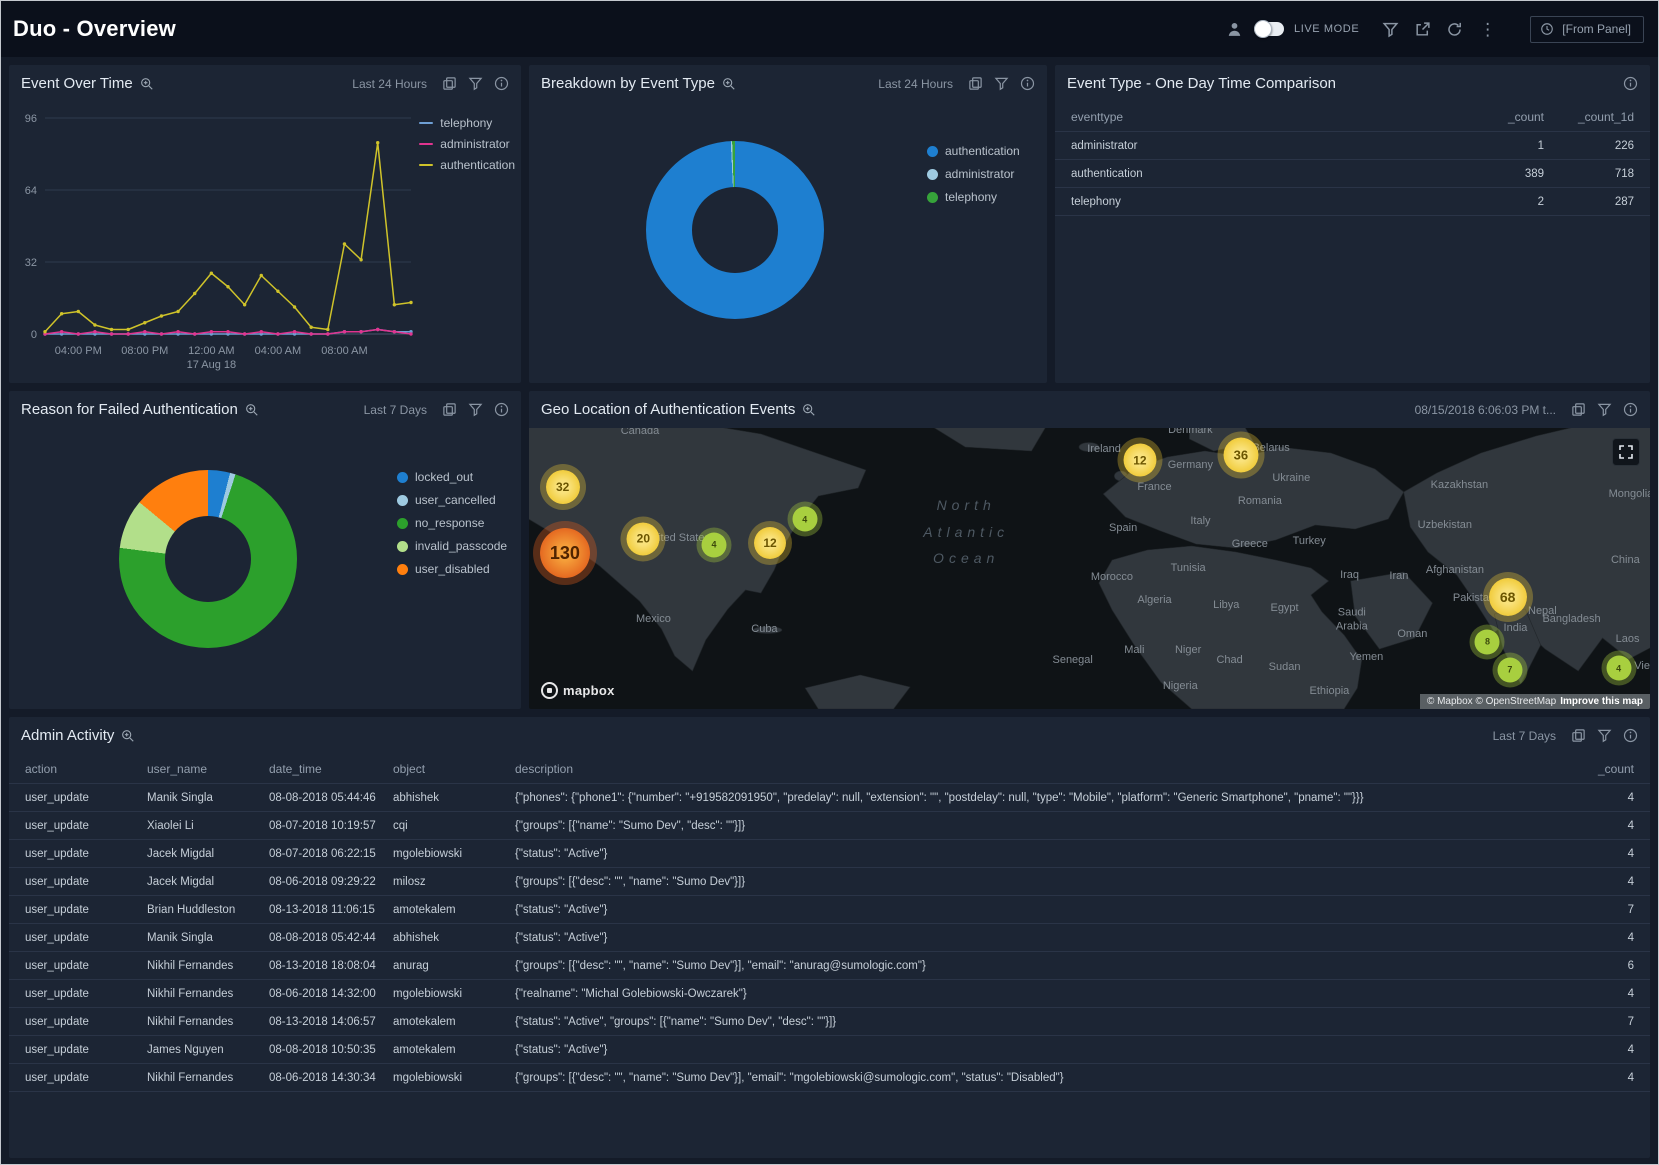  I want to click on column-header: description, so click(544, 768).